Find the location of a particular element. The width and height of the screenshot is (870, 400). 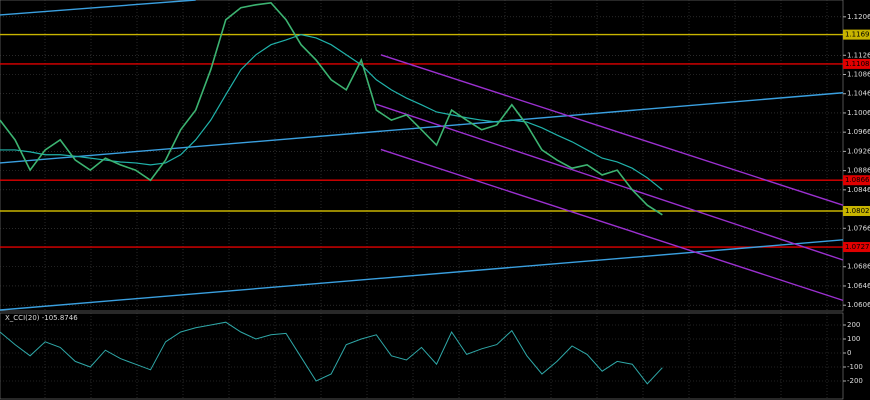

y-tick-label: 1.1206 is located at coordinates (858, 17).